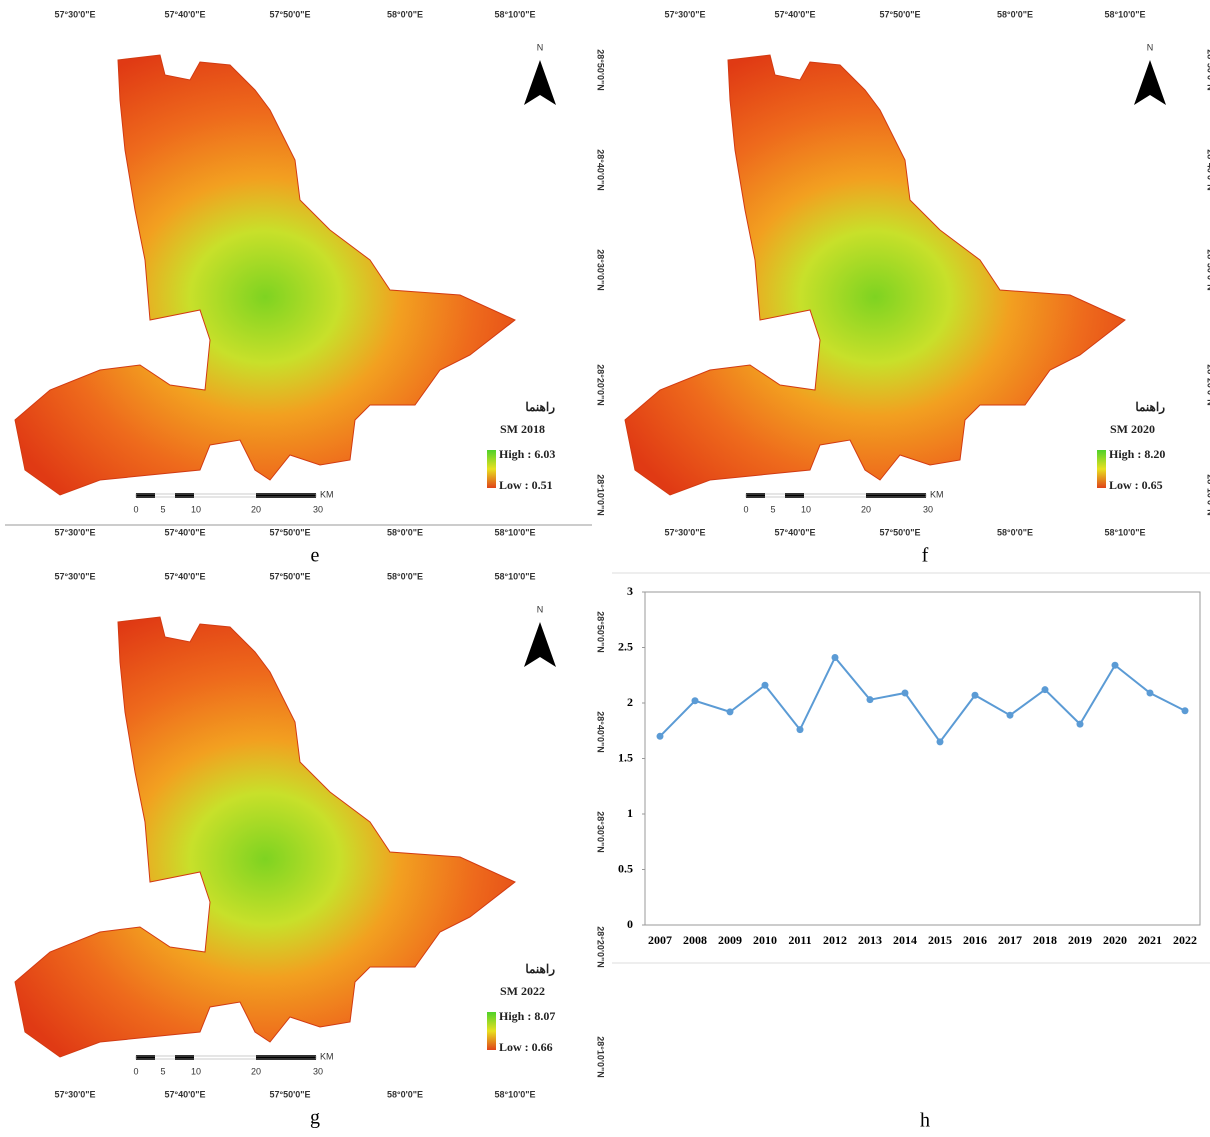 The height and width of the screenshot is (1137, 1210). Describe the element at coordinates (925, 1121) in the screenshot. I see `panel-letter: h` at that location.